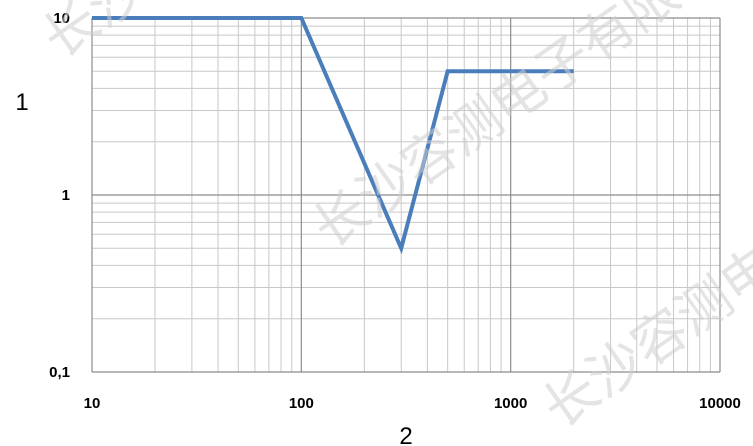 Image resolution: width=753 pixels, height=446 pixels. I want to click on x-tick-label: 10000, so click(720, 403).